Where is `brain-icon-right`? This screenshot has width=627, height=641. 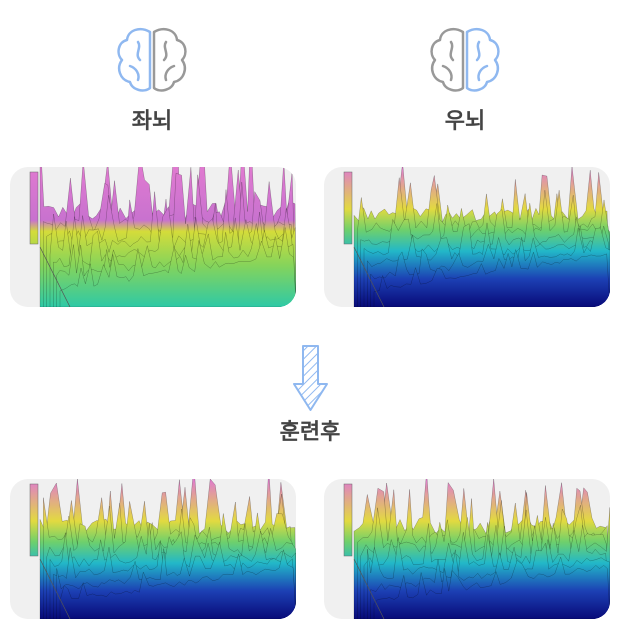
brain-icon-right is located at coordinates (465, 60).